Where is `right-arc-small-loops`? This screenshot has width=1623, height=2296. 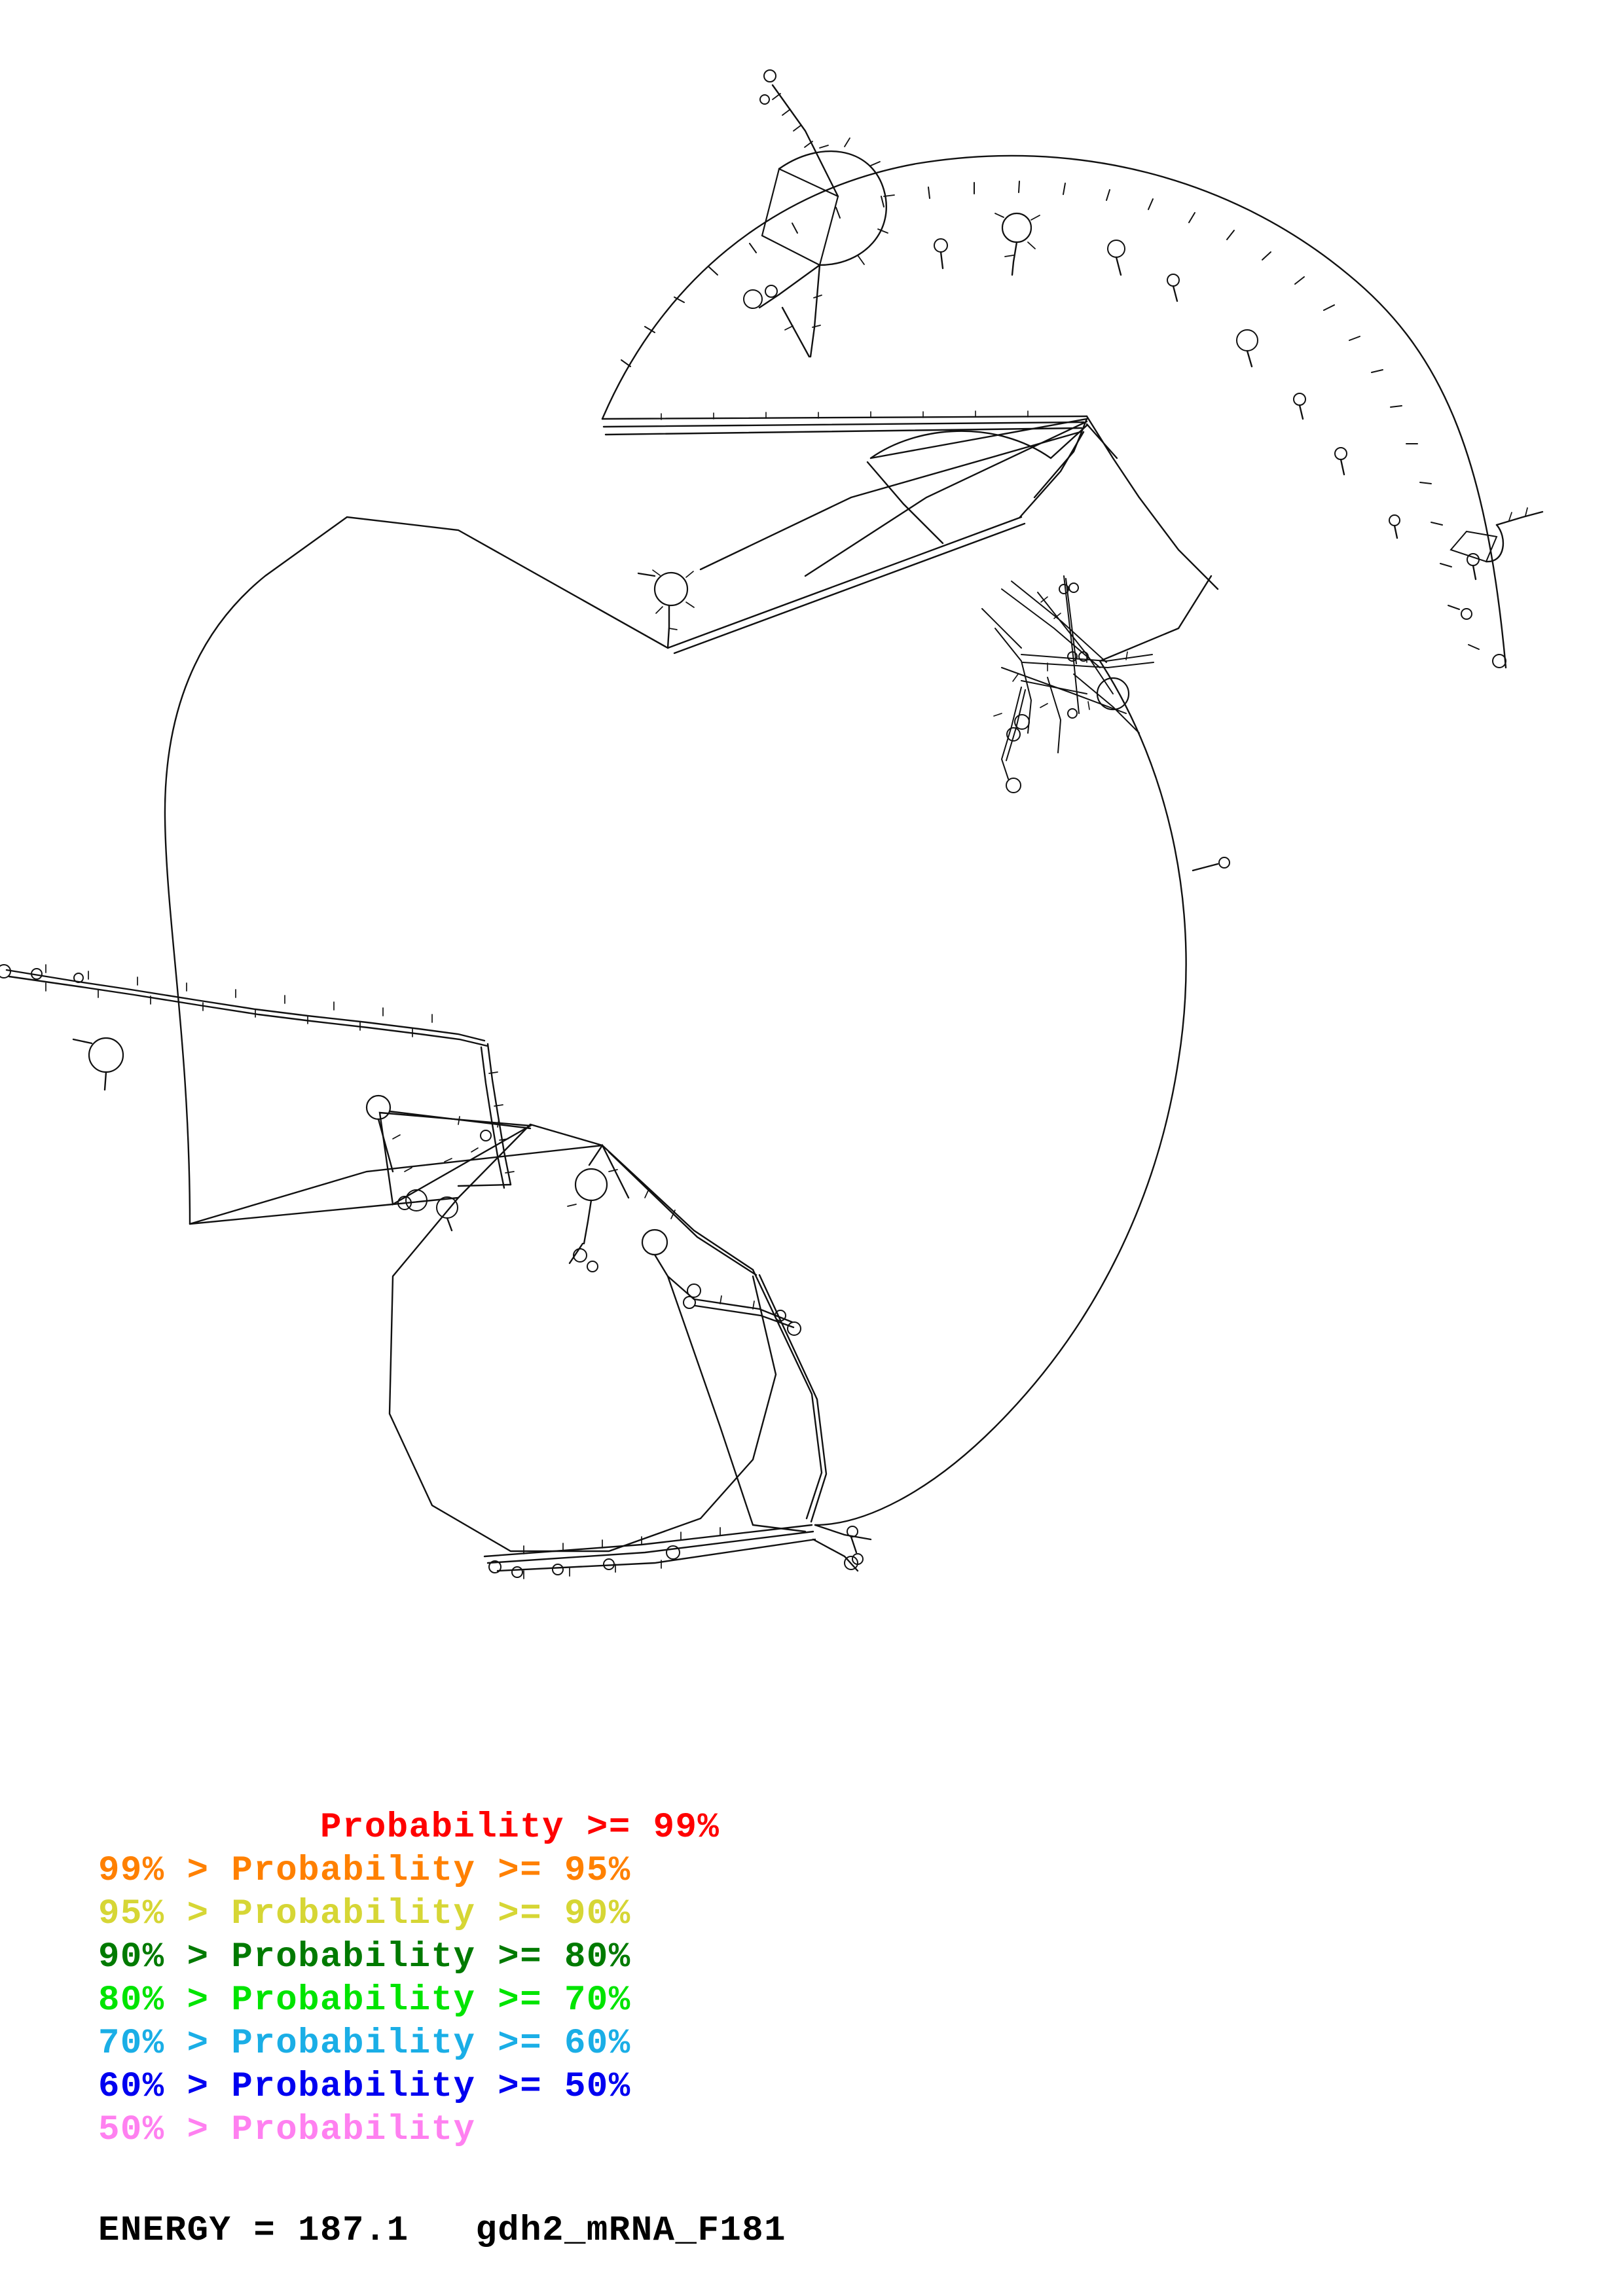
right-arc-small-loops is located at coordinates (1211, 864).